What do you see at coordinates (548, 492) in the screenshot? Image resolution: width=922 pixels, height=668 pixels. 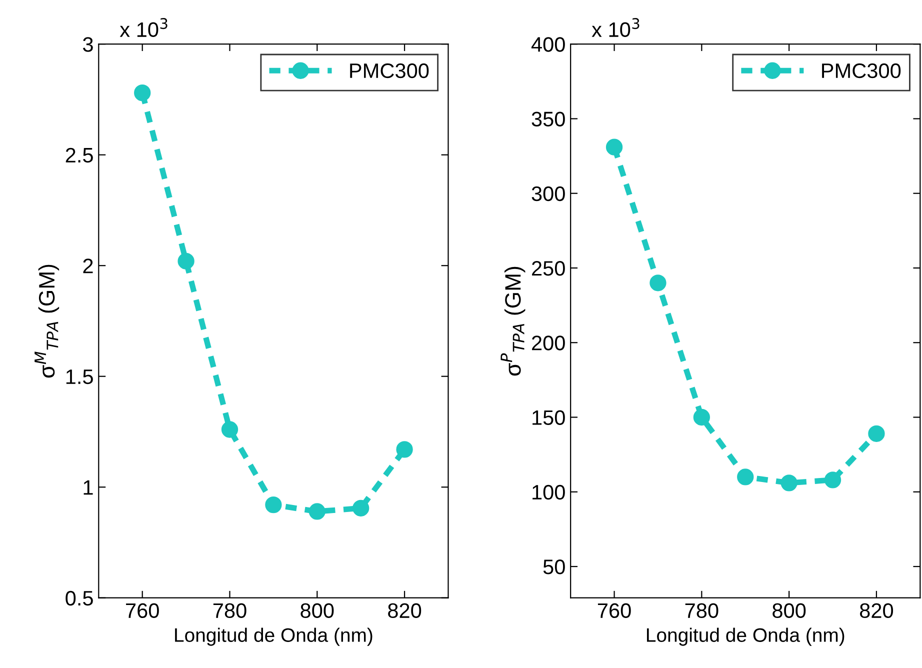 I see `y-tick-label: 100` at bounding box center [548, 492].